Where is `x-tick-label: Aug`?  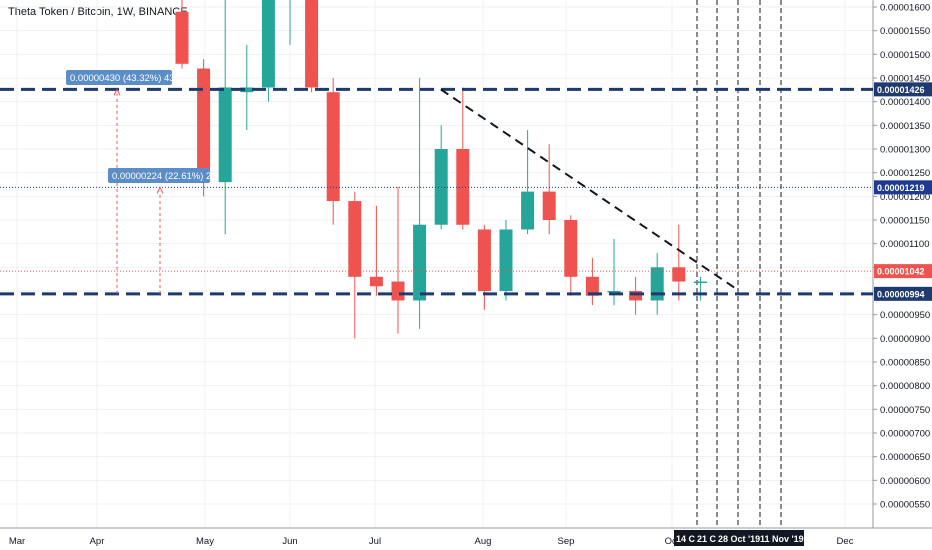
x-tick-label: Aug is located at coordinates (483, 541).